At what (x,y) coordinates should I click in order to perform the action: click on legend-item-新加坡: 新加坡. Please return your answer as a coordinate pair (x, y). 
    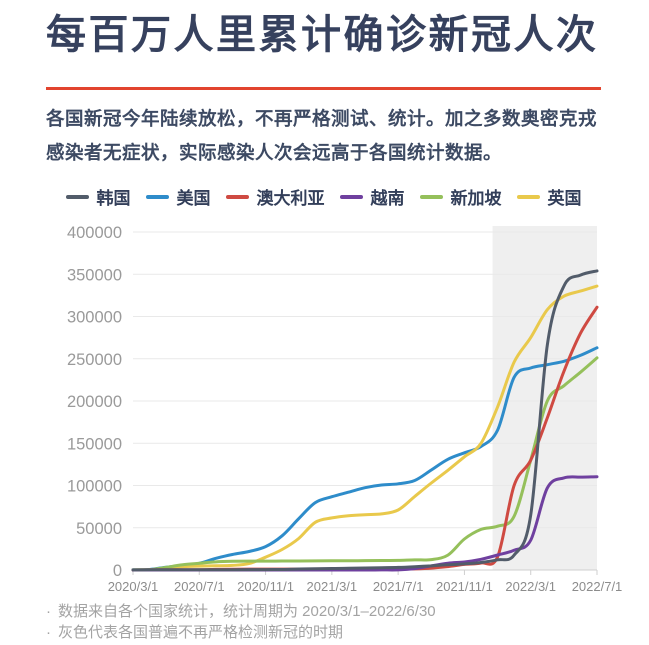
    Looking at the image, I should click on (460, 196).